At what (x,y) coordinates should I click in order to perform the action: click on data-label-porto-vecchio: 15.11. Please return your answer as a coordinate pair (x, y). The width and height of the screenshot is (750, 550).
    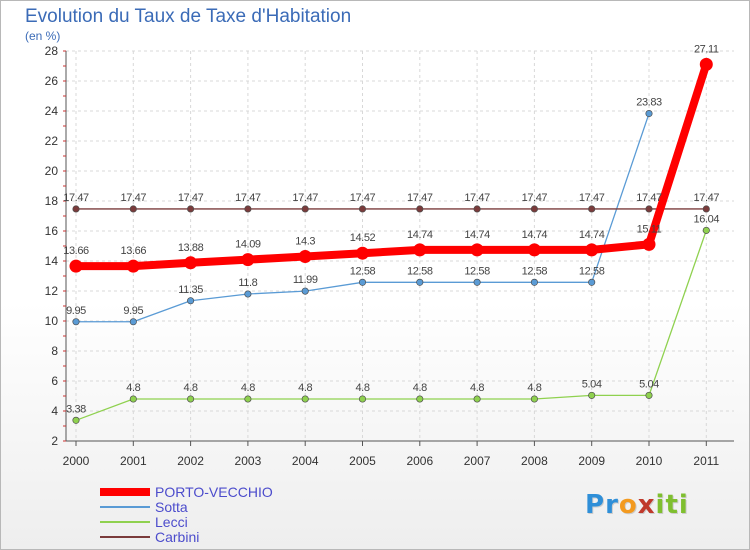
    Looking at the image, I should click on (649, 229).